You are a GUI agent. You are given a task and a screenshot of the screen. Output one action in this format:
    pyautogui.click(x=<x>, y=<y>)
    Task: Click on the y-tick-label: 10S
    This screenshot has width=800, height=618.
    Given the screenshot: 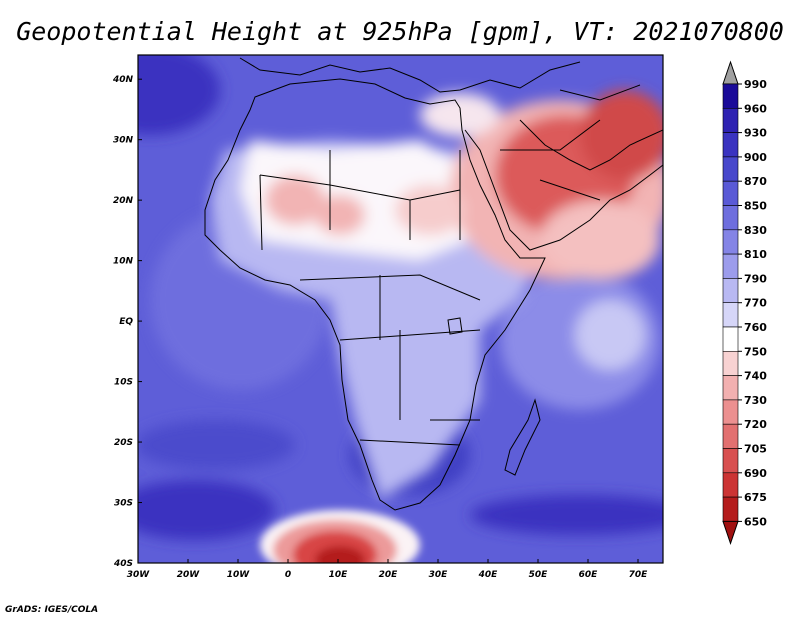 What is the action you would take?
    pyautogui.click(x=123, y=383)
    